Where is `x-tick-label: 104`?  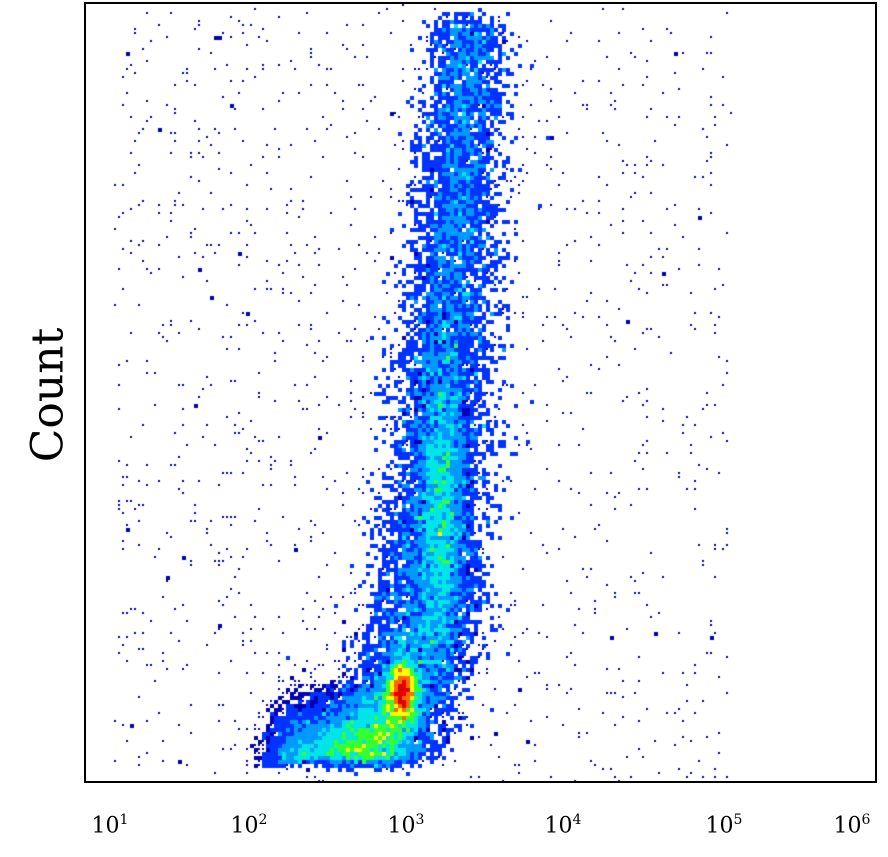 x-tick-label: 104 is located at coordinates (563, 825).